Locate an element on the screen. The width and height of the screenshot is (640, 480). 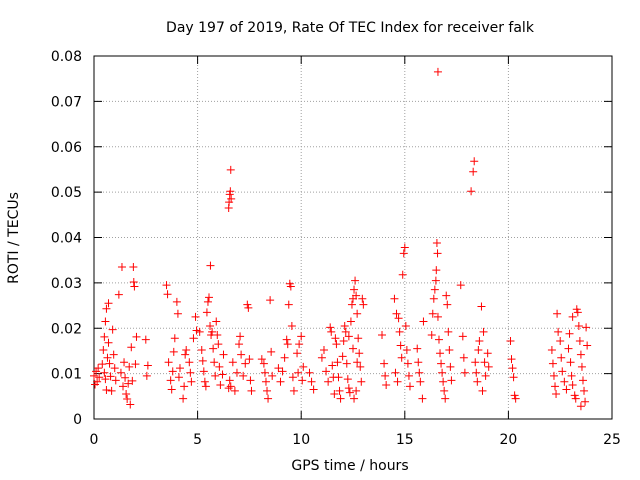
x-tick-label: 0 is located at coordinates (94, 440).